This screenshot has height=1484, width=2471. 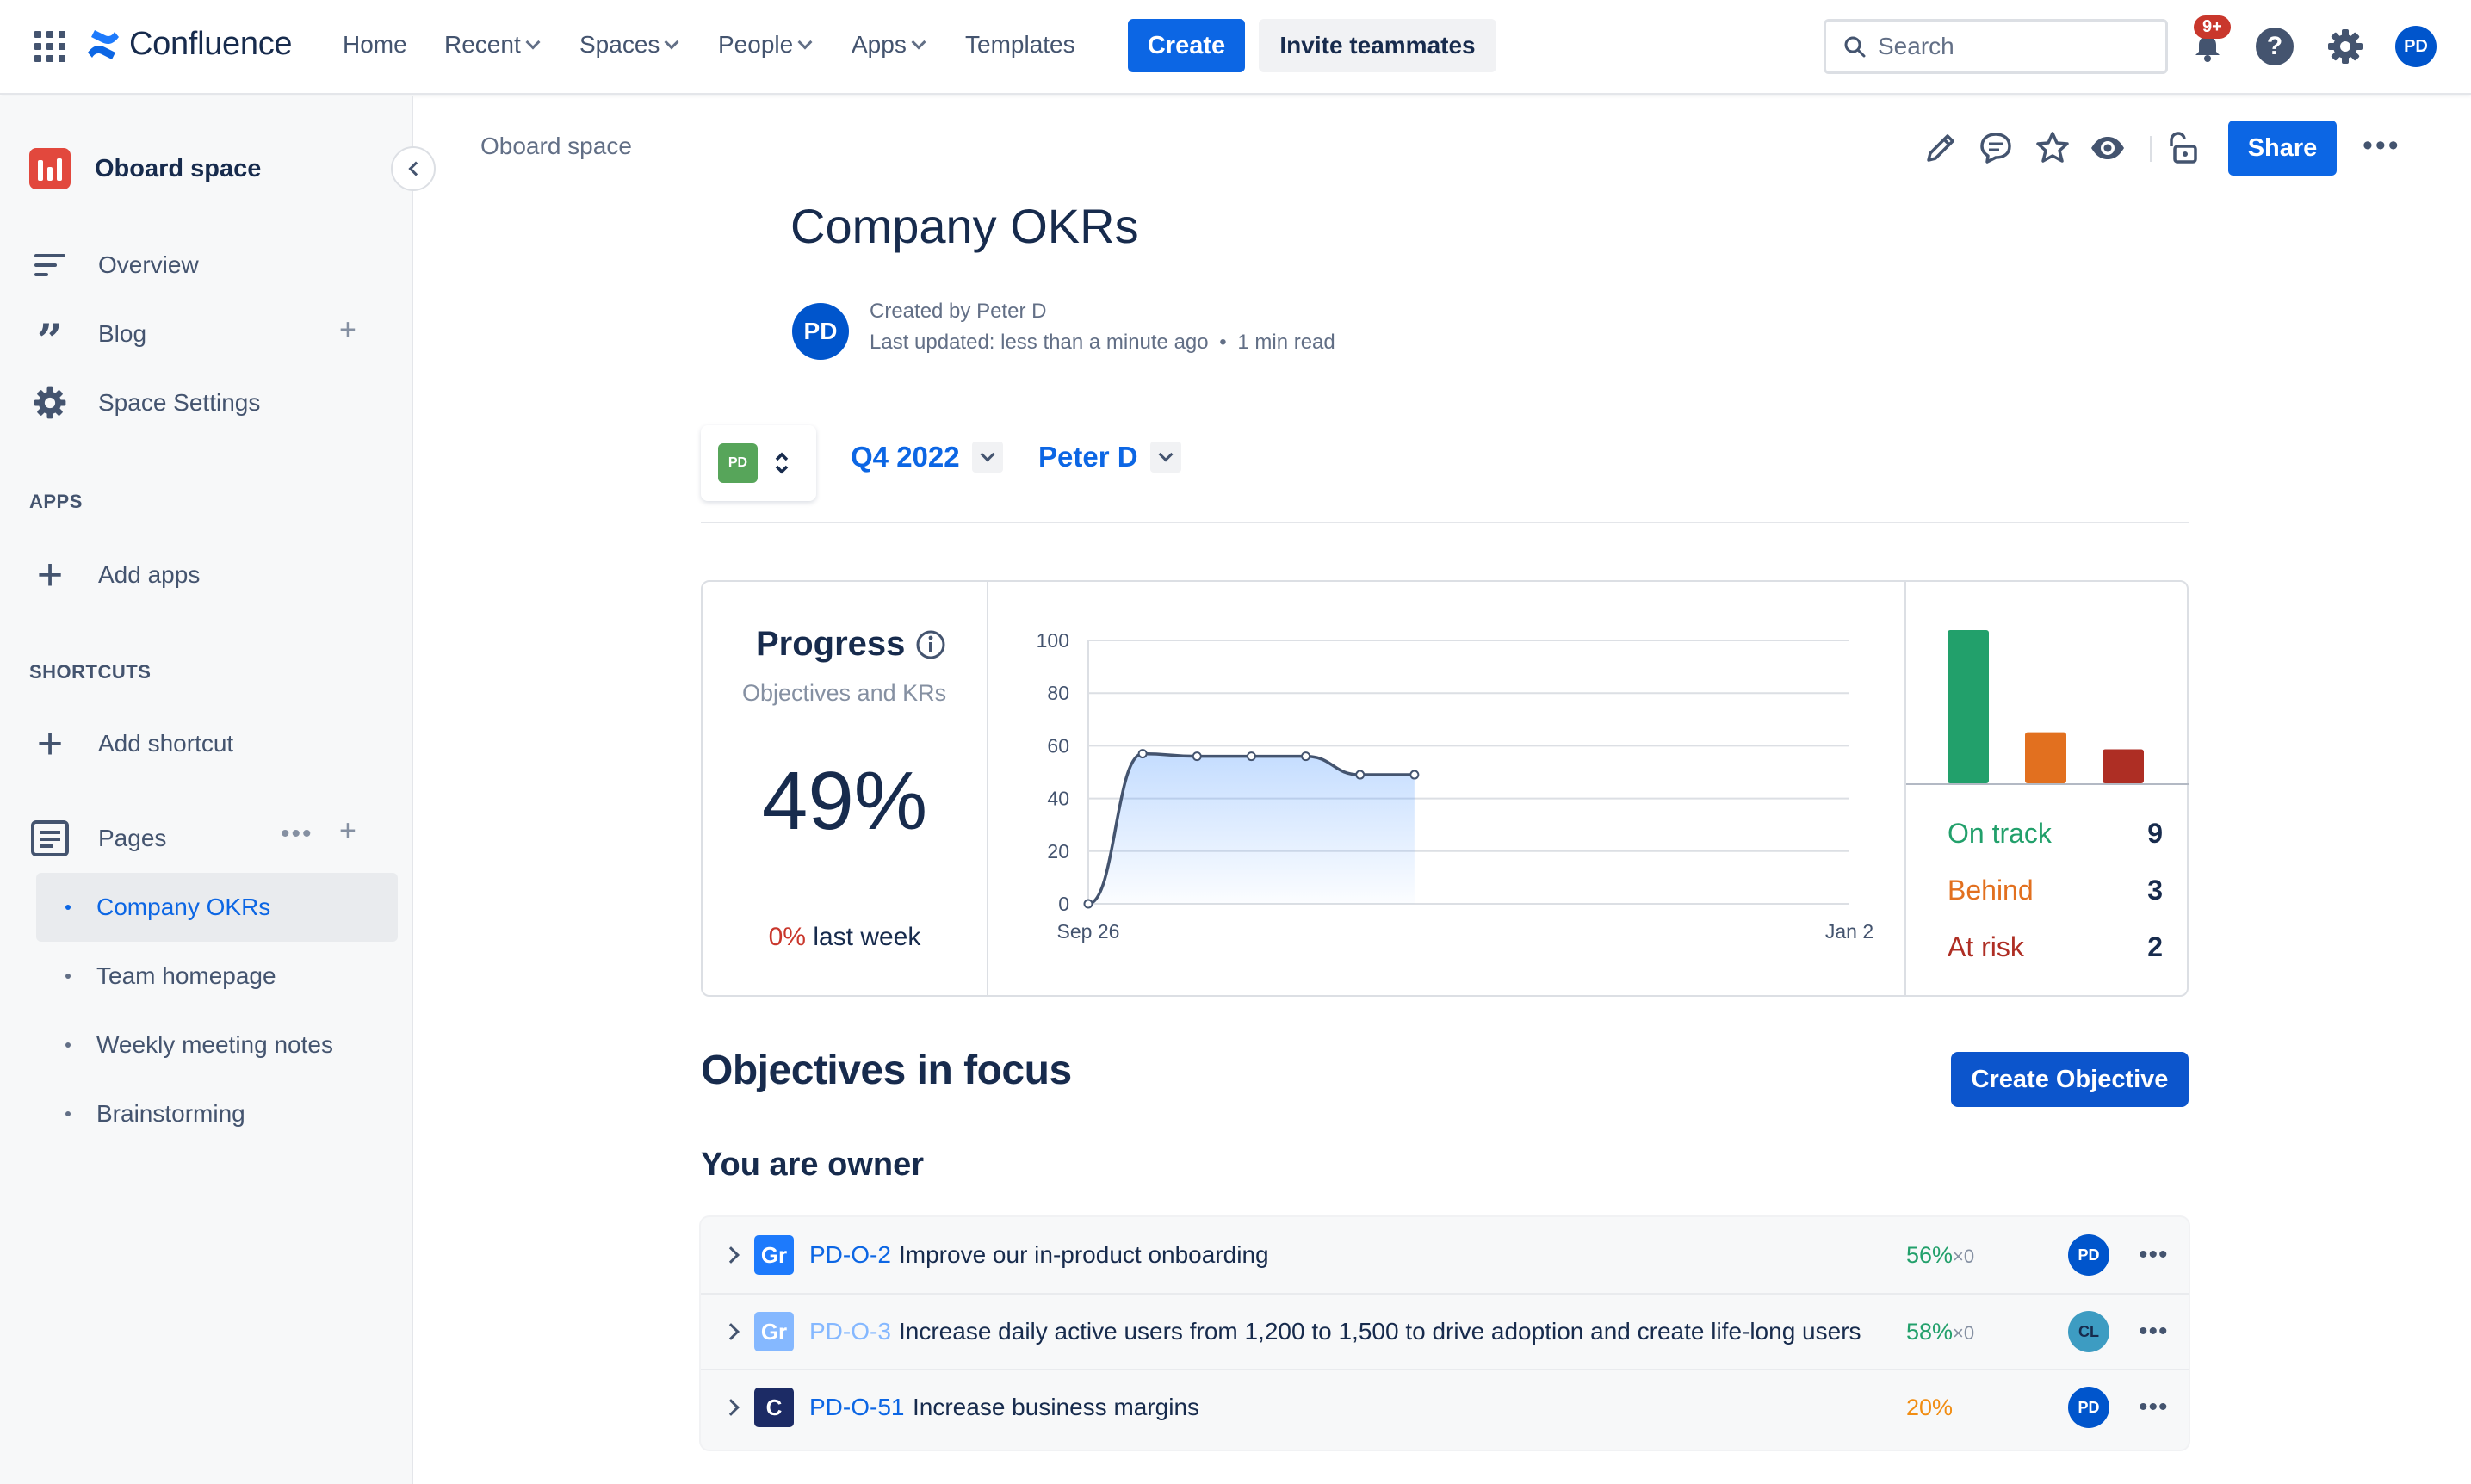 I want to click on watch-eye-icon, so click(x=2108, y=148).